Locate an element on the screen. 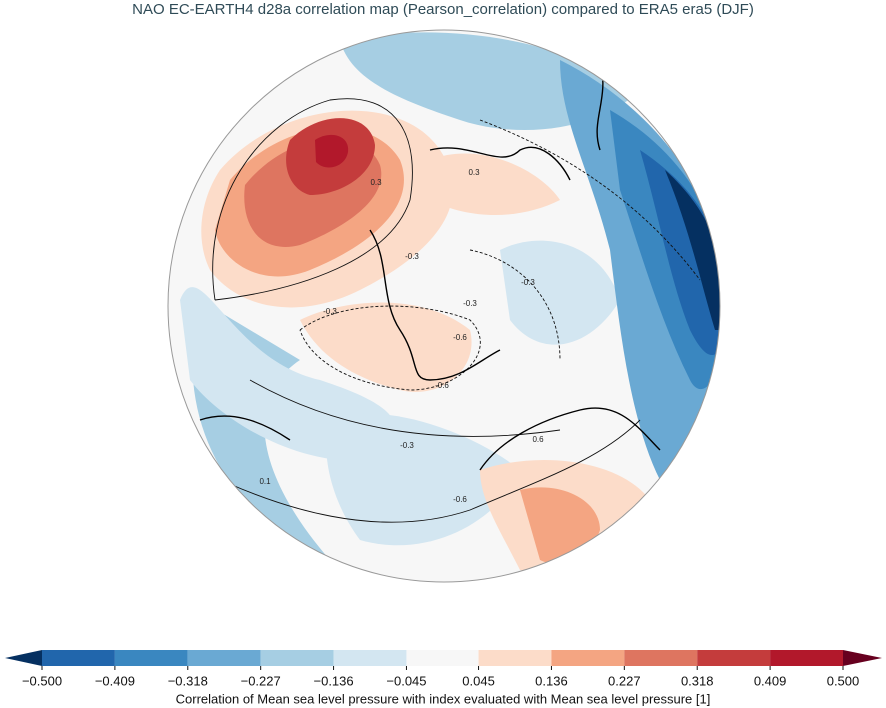  x-tick-label: 0.045 is located at coordinates (478, 680).